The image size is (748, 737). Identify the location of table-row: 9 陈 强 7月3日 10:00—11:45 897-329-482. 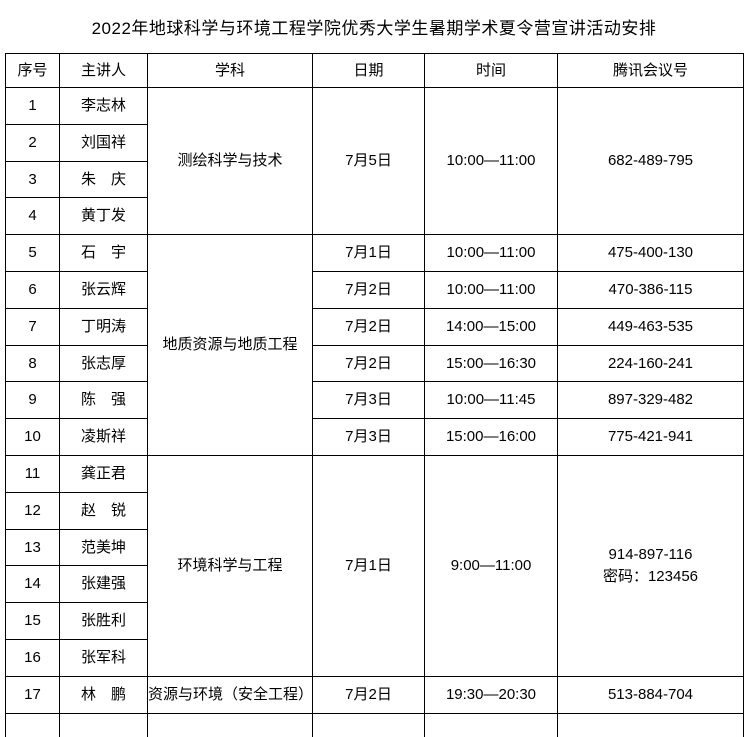
(374, 400).